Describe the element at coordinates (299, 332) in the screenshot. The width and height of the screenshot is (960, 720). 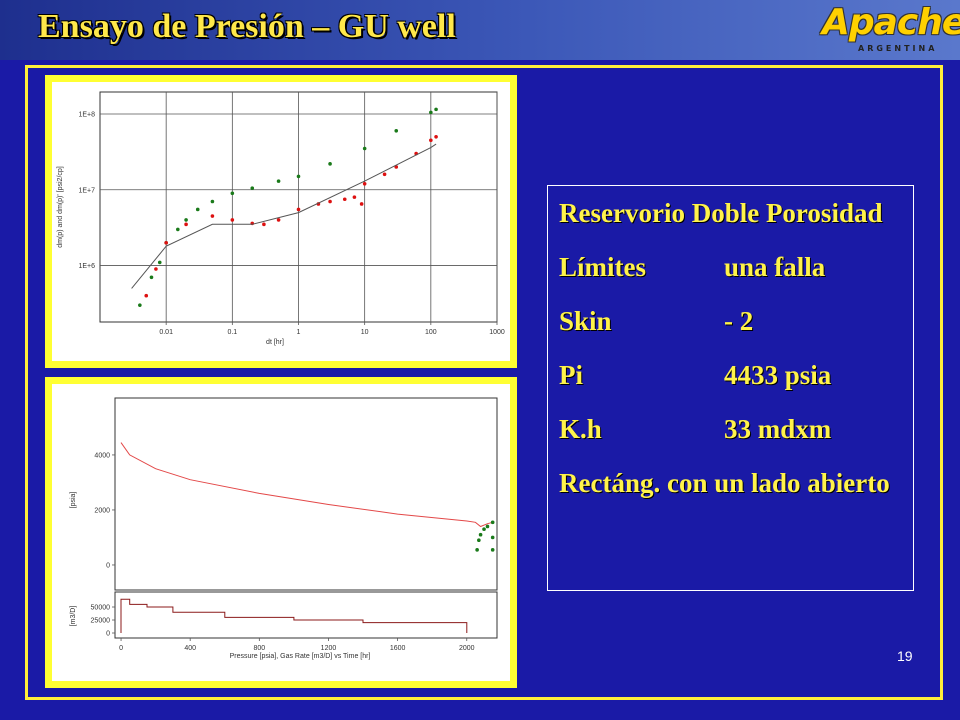
I see `x-tick-label: 1` at that location.